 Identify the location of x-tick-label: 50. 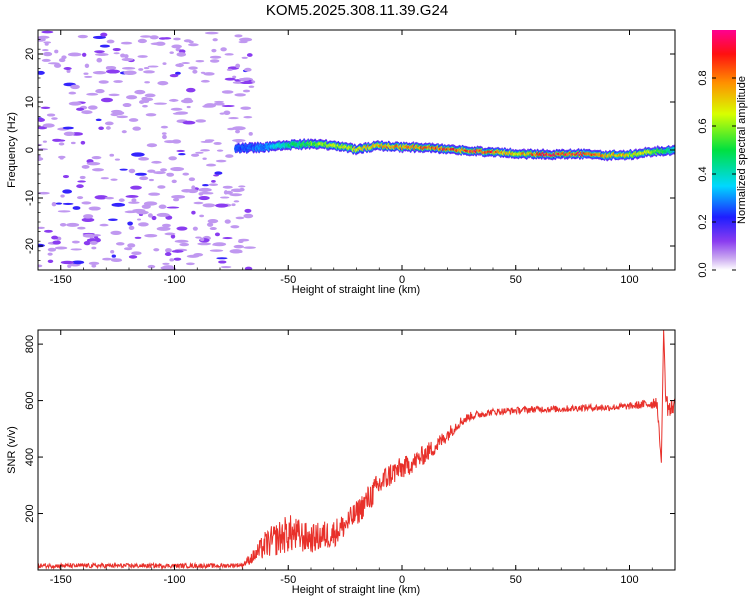
(516, 280).